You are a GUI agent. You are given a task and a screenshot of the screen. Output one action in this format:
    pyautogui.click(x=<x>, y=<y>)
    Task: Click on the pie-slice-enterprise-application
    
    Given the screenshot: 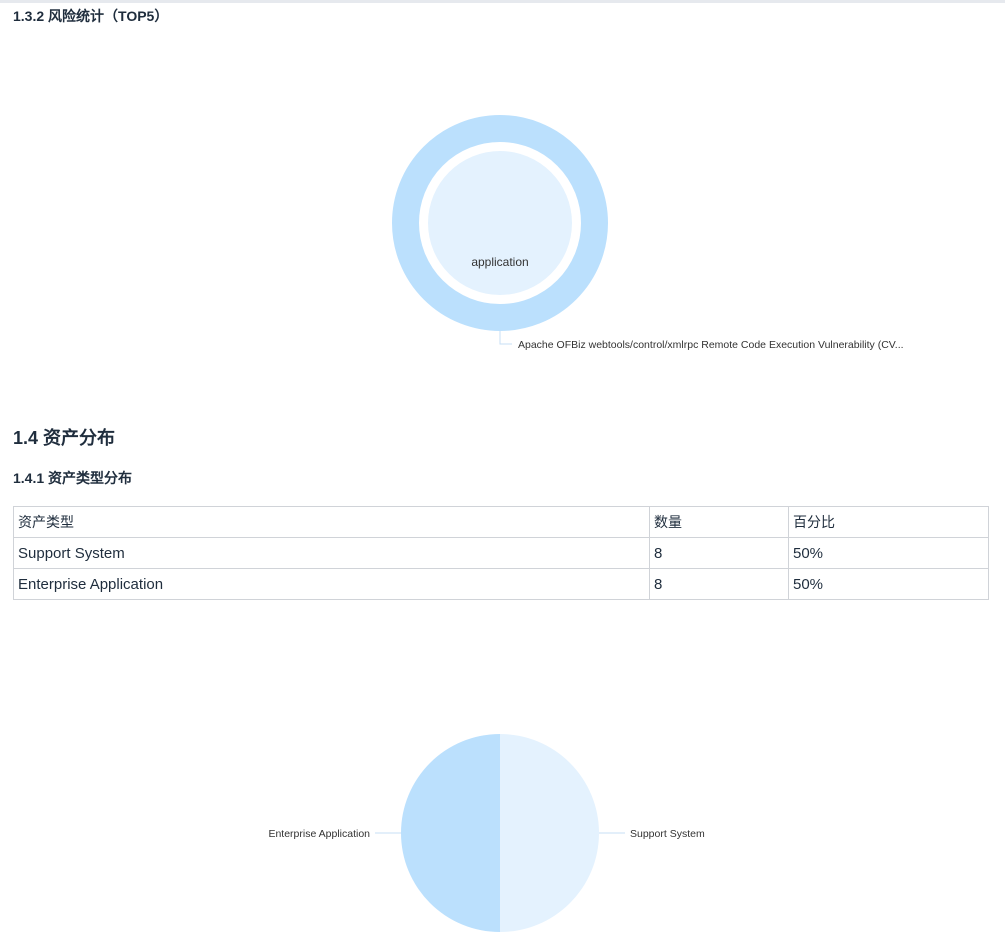 What is the action you would take?
    pyautogui.click(x=450, y=833)
    